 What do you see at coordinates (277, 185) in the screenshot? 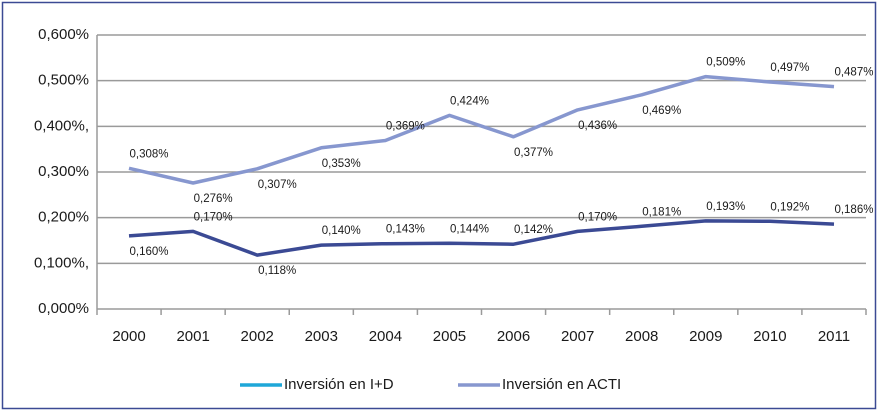
I see `data-label: 0,307%` at bounding box center [277, 185].